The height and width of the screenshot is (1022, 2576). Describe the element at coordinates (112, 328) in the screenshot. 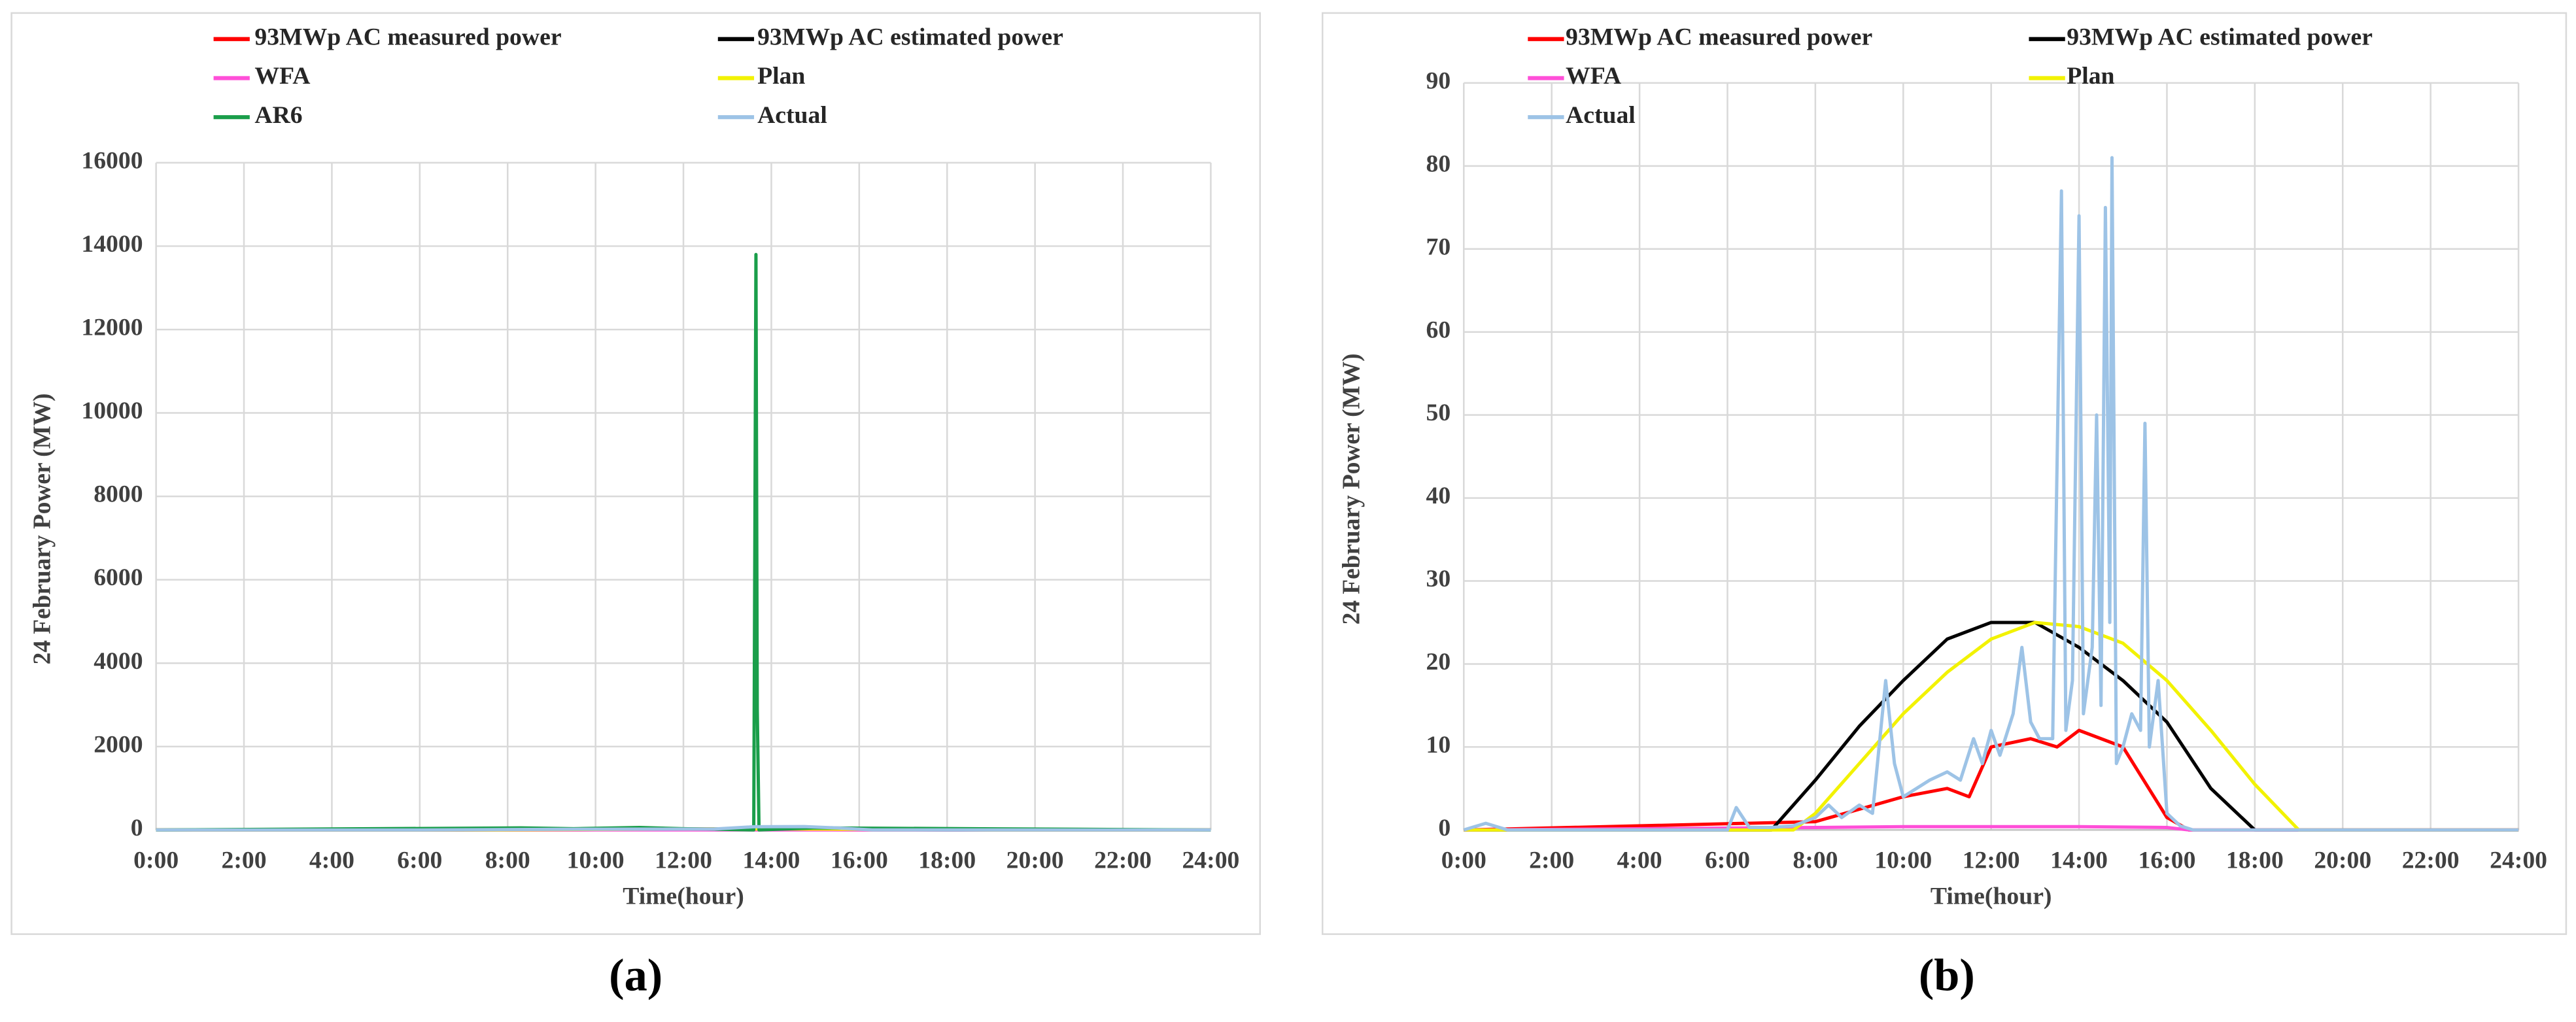

I see `y-tick-label: 12000` at that location.